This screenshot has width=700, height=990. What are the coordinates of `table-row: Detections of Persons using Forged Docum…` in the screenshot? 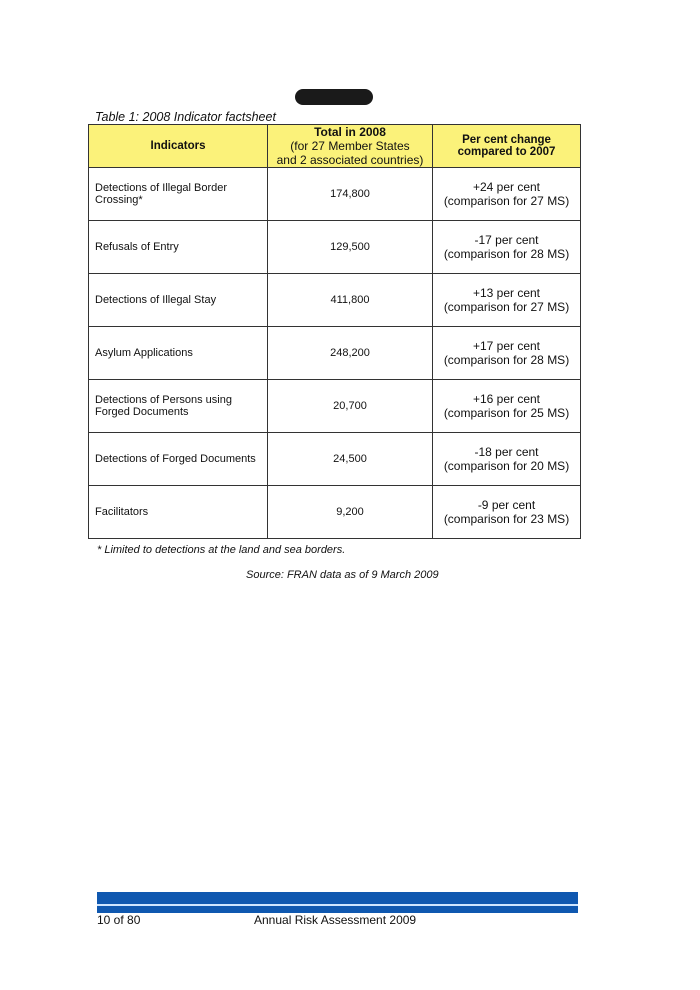 It's located at (334, 406).